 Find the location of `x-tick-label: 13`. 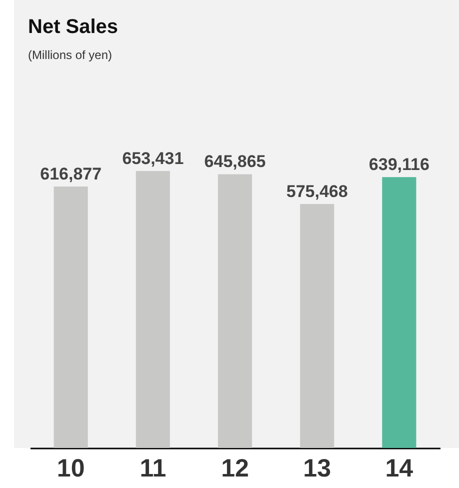

x-tick-label: 13 is located at coordinates (317, 468).